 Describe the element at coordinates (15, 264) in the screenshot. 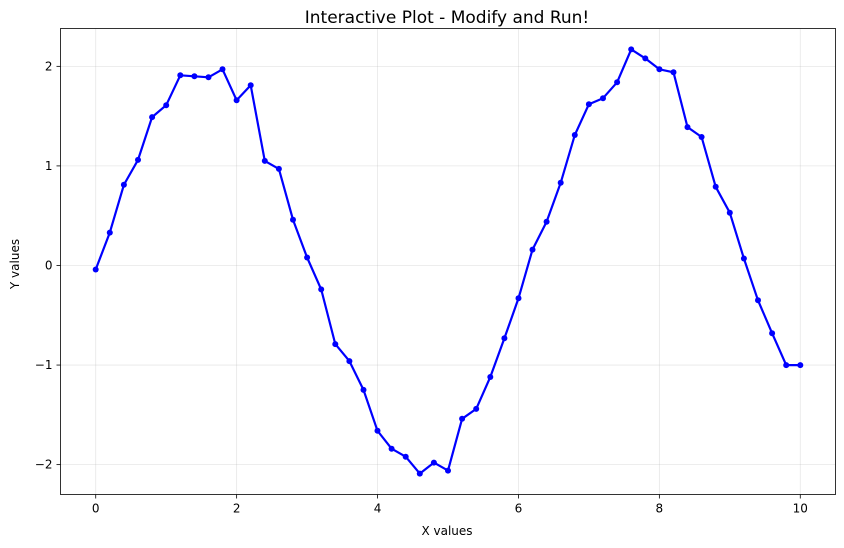

I see `y-axis-label: Y values` at that location.